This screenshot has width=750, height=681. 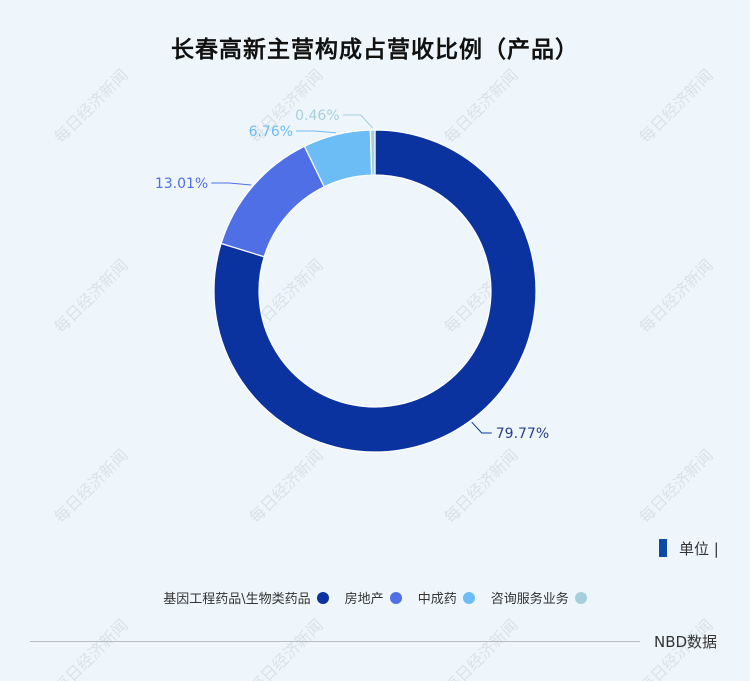 I want to click on chart-legend: 基因工程药品\生物类药品 房地产 中成药 咨询服务业务, so click(x=375, y=597).